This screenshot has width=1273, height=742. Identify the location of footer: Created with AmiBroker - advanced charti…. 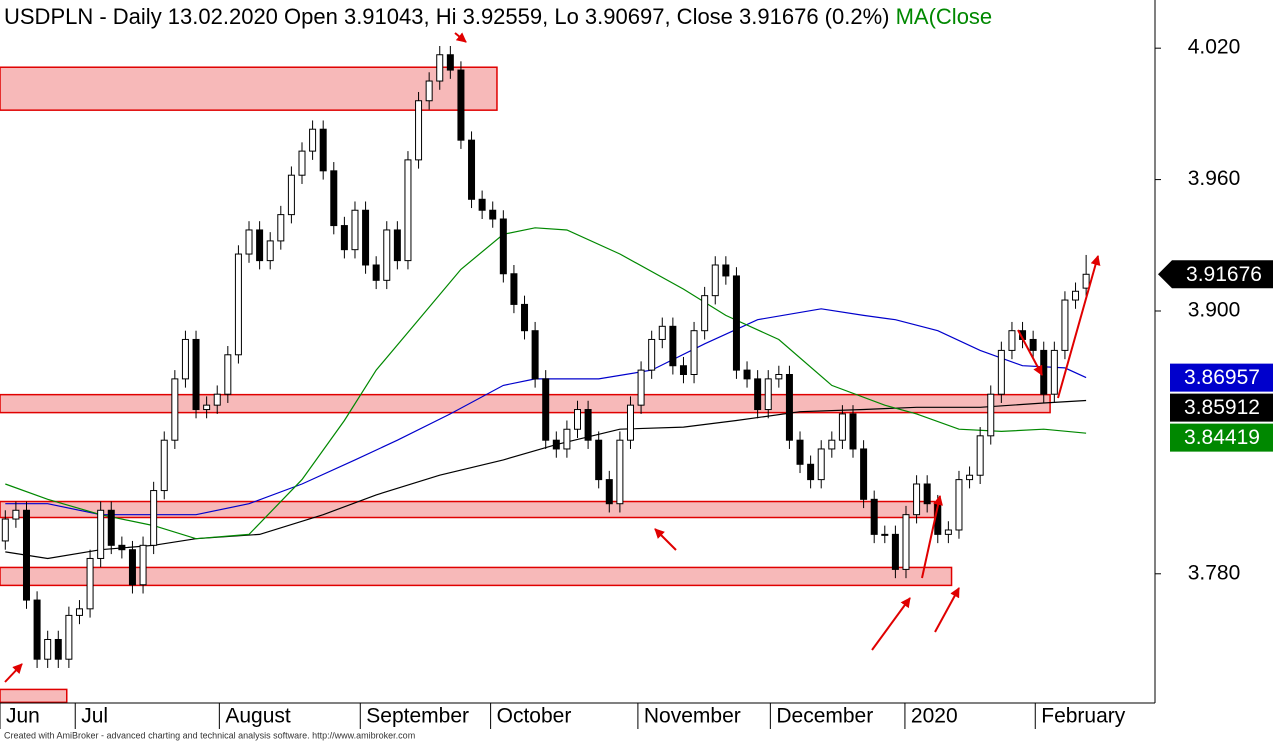
(209, 735).